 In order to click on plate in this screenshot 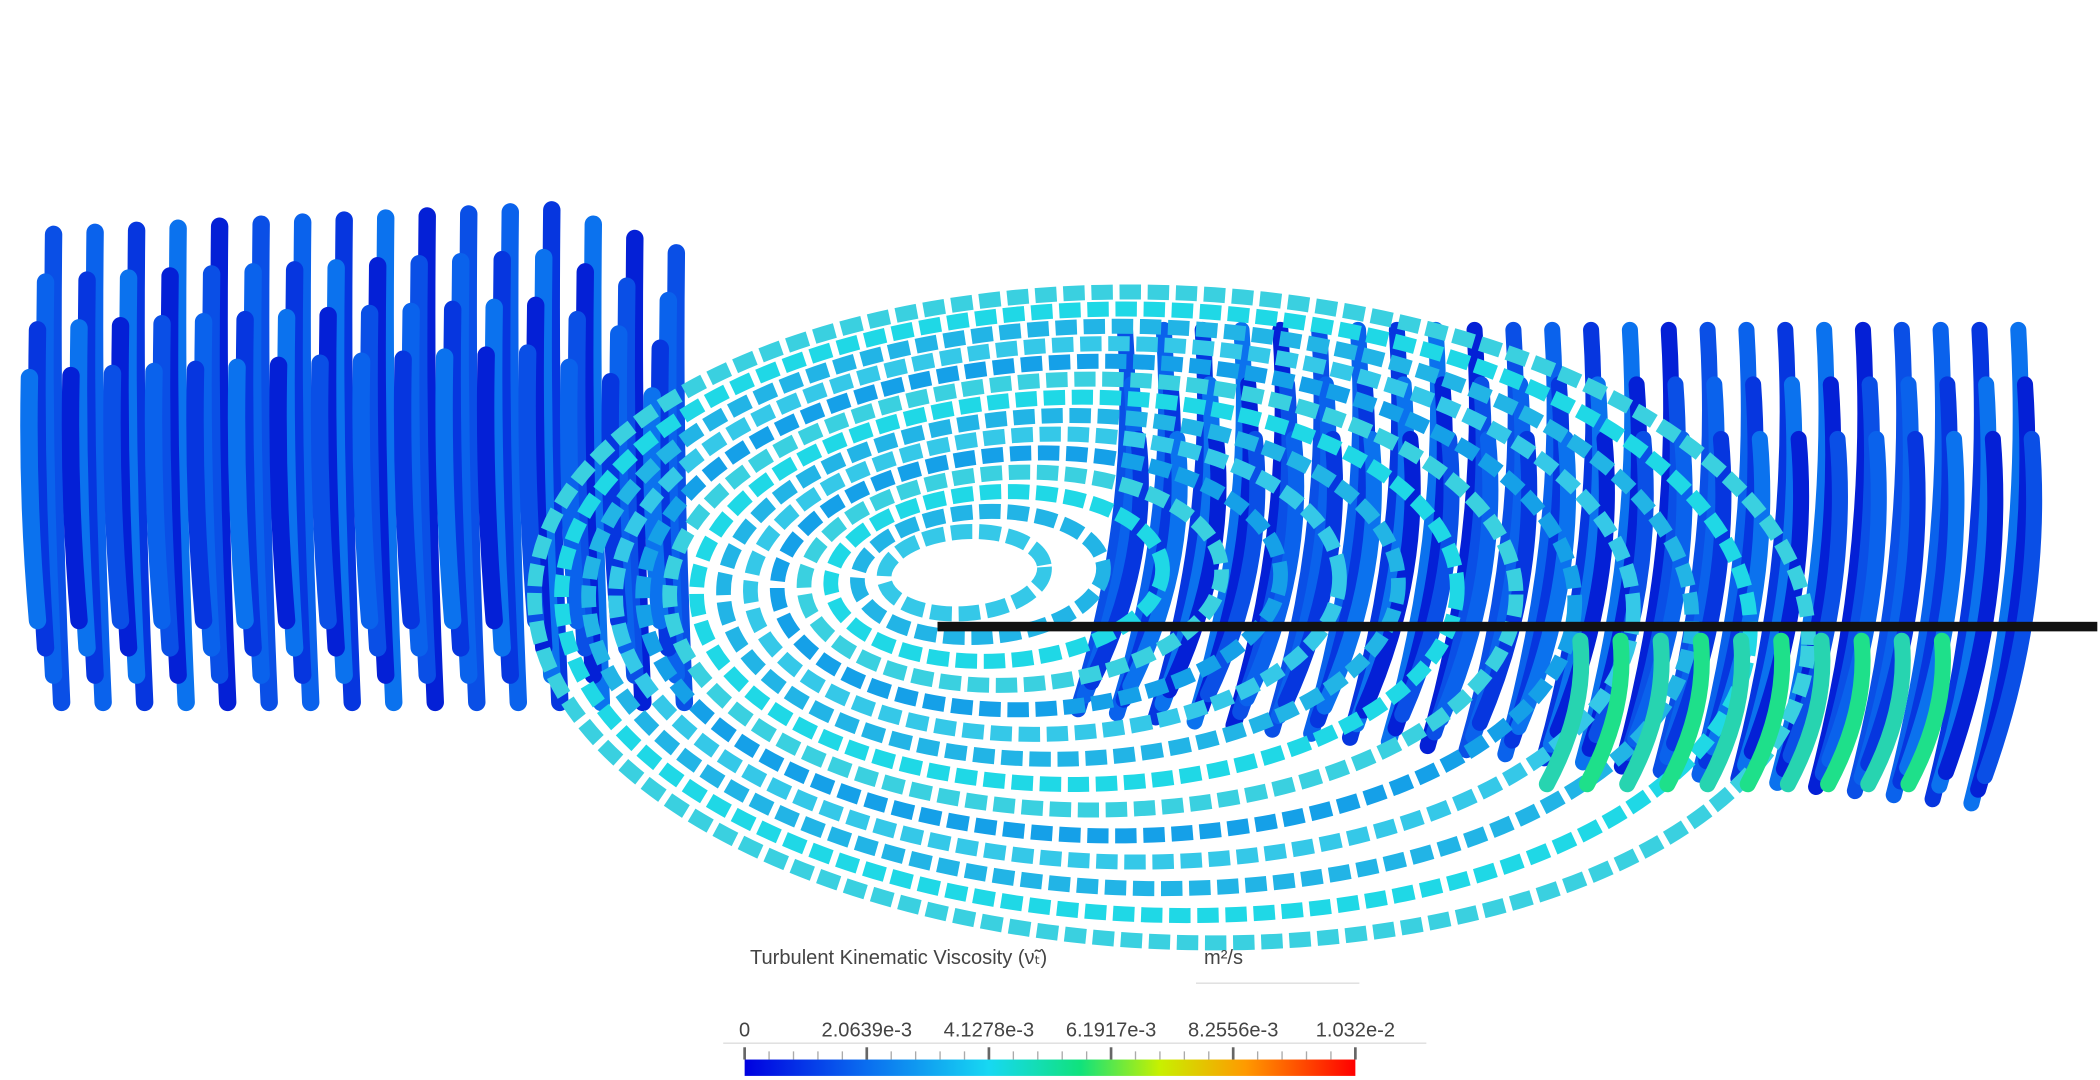, I will do `click(1517, 626)`.